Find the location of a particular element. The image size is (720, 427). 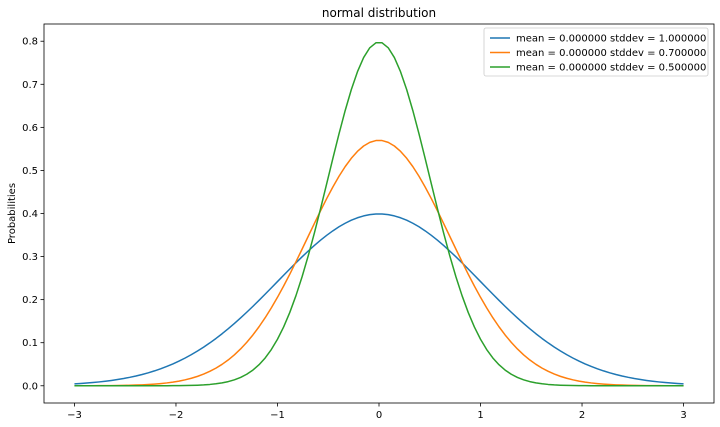

x-tick-label: 2 is located at coordinates (582, 415).